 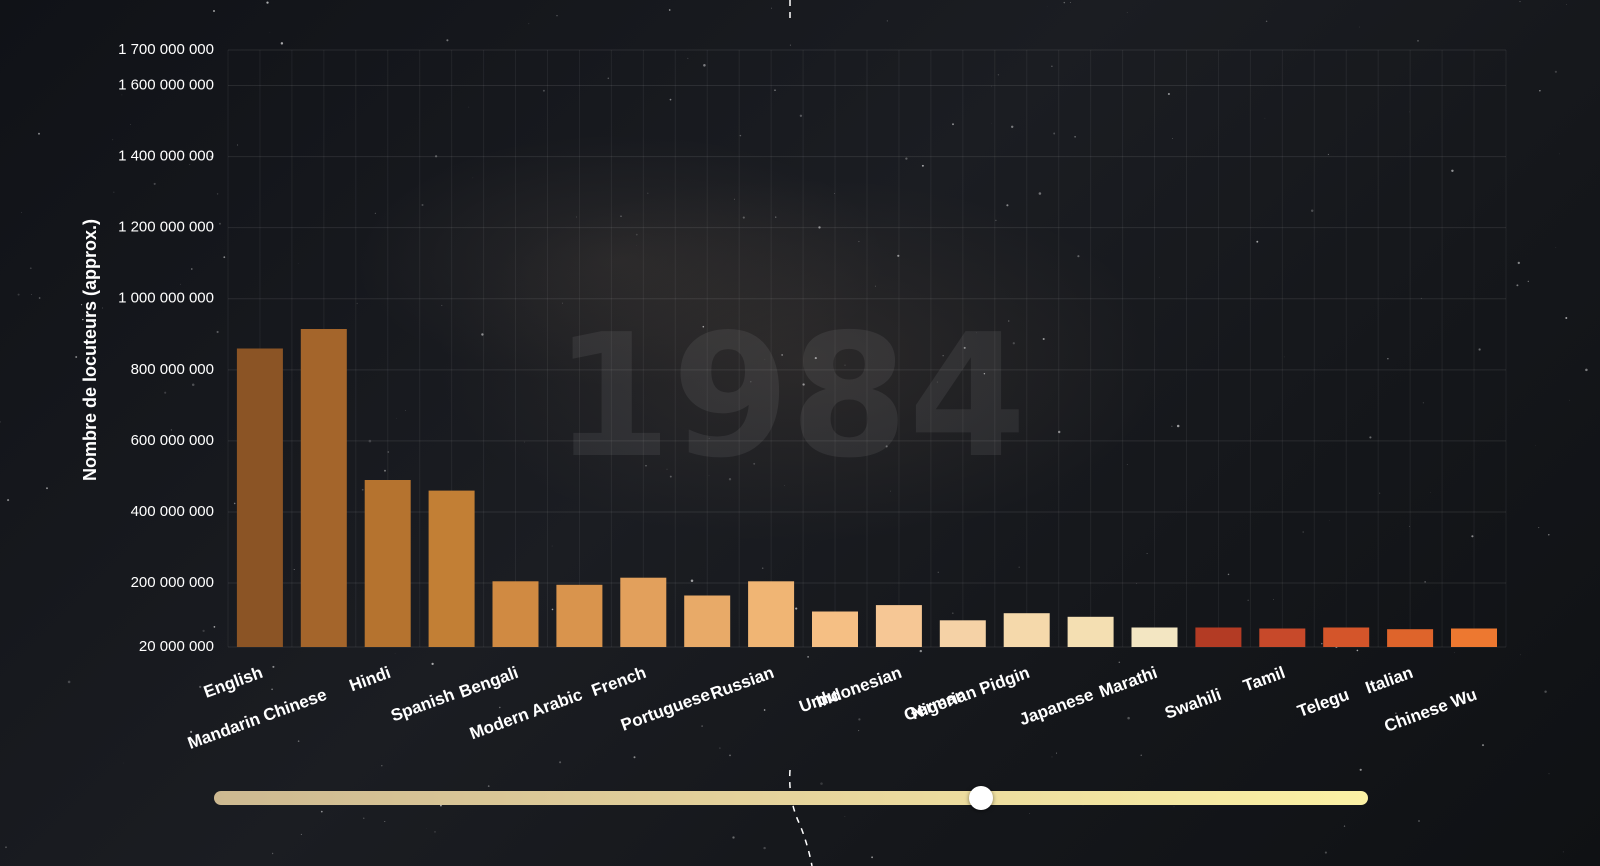 What do you see at coordinates (166, 298) in the screenshot?
I see `y-tick-label: 1 000 000 000` at bounding box center [166, 298].